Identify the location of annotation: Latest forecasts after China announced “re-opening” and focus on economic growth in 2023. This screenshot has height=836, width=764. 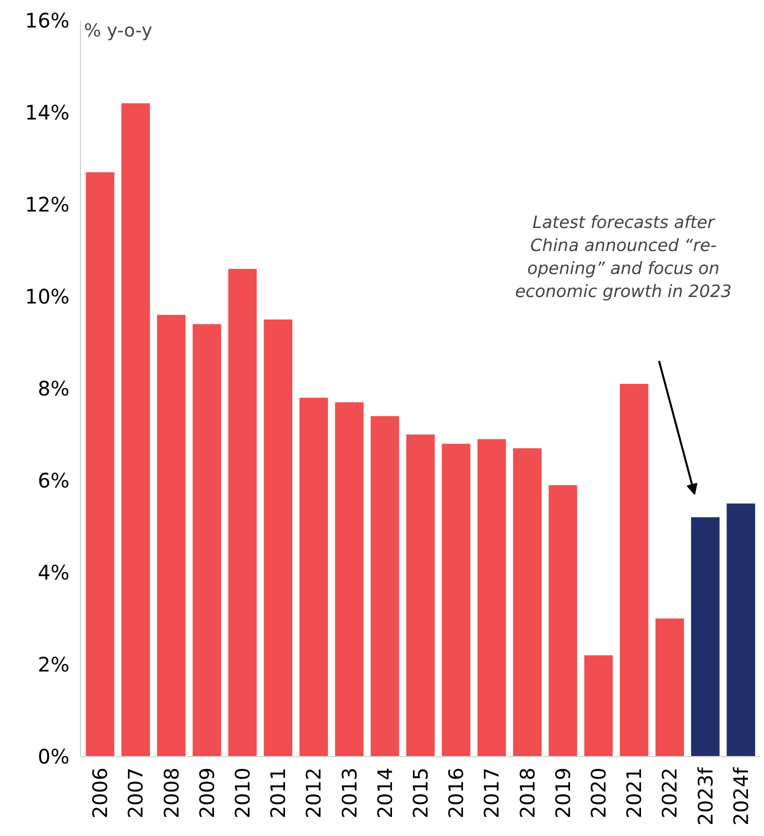
(623, 257).